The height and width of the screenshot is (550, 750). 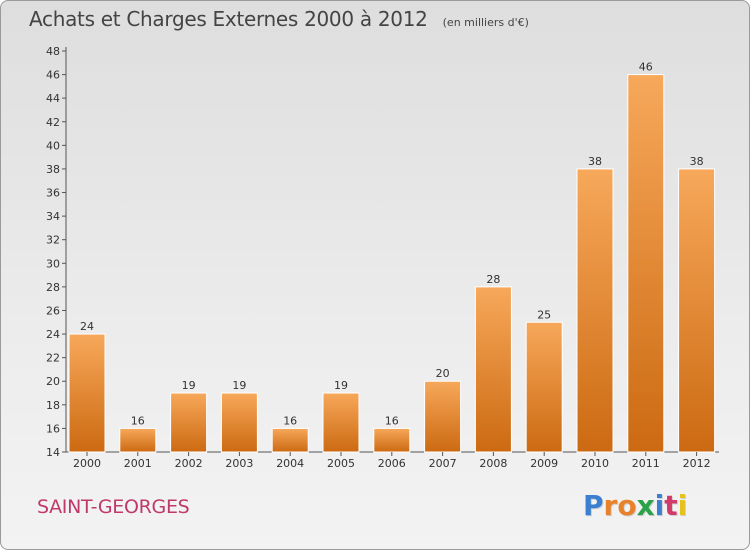 What do you see at coordinates (645, 505) in the screenshot?
I see `logo-letter: x` at bounding box center [645, 505].